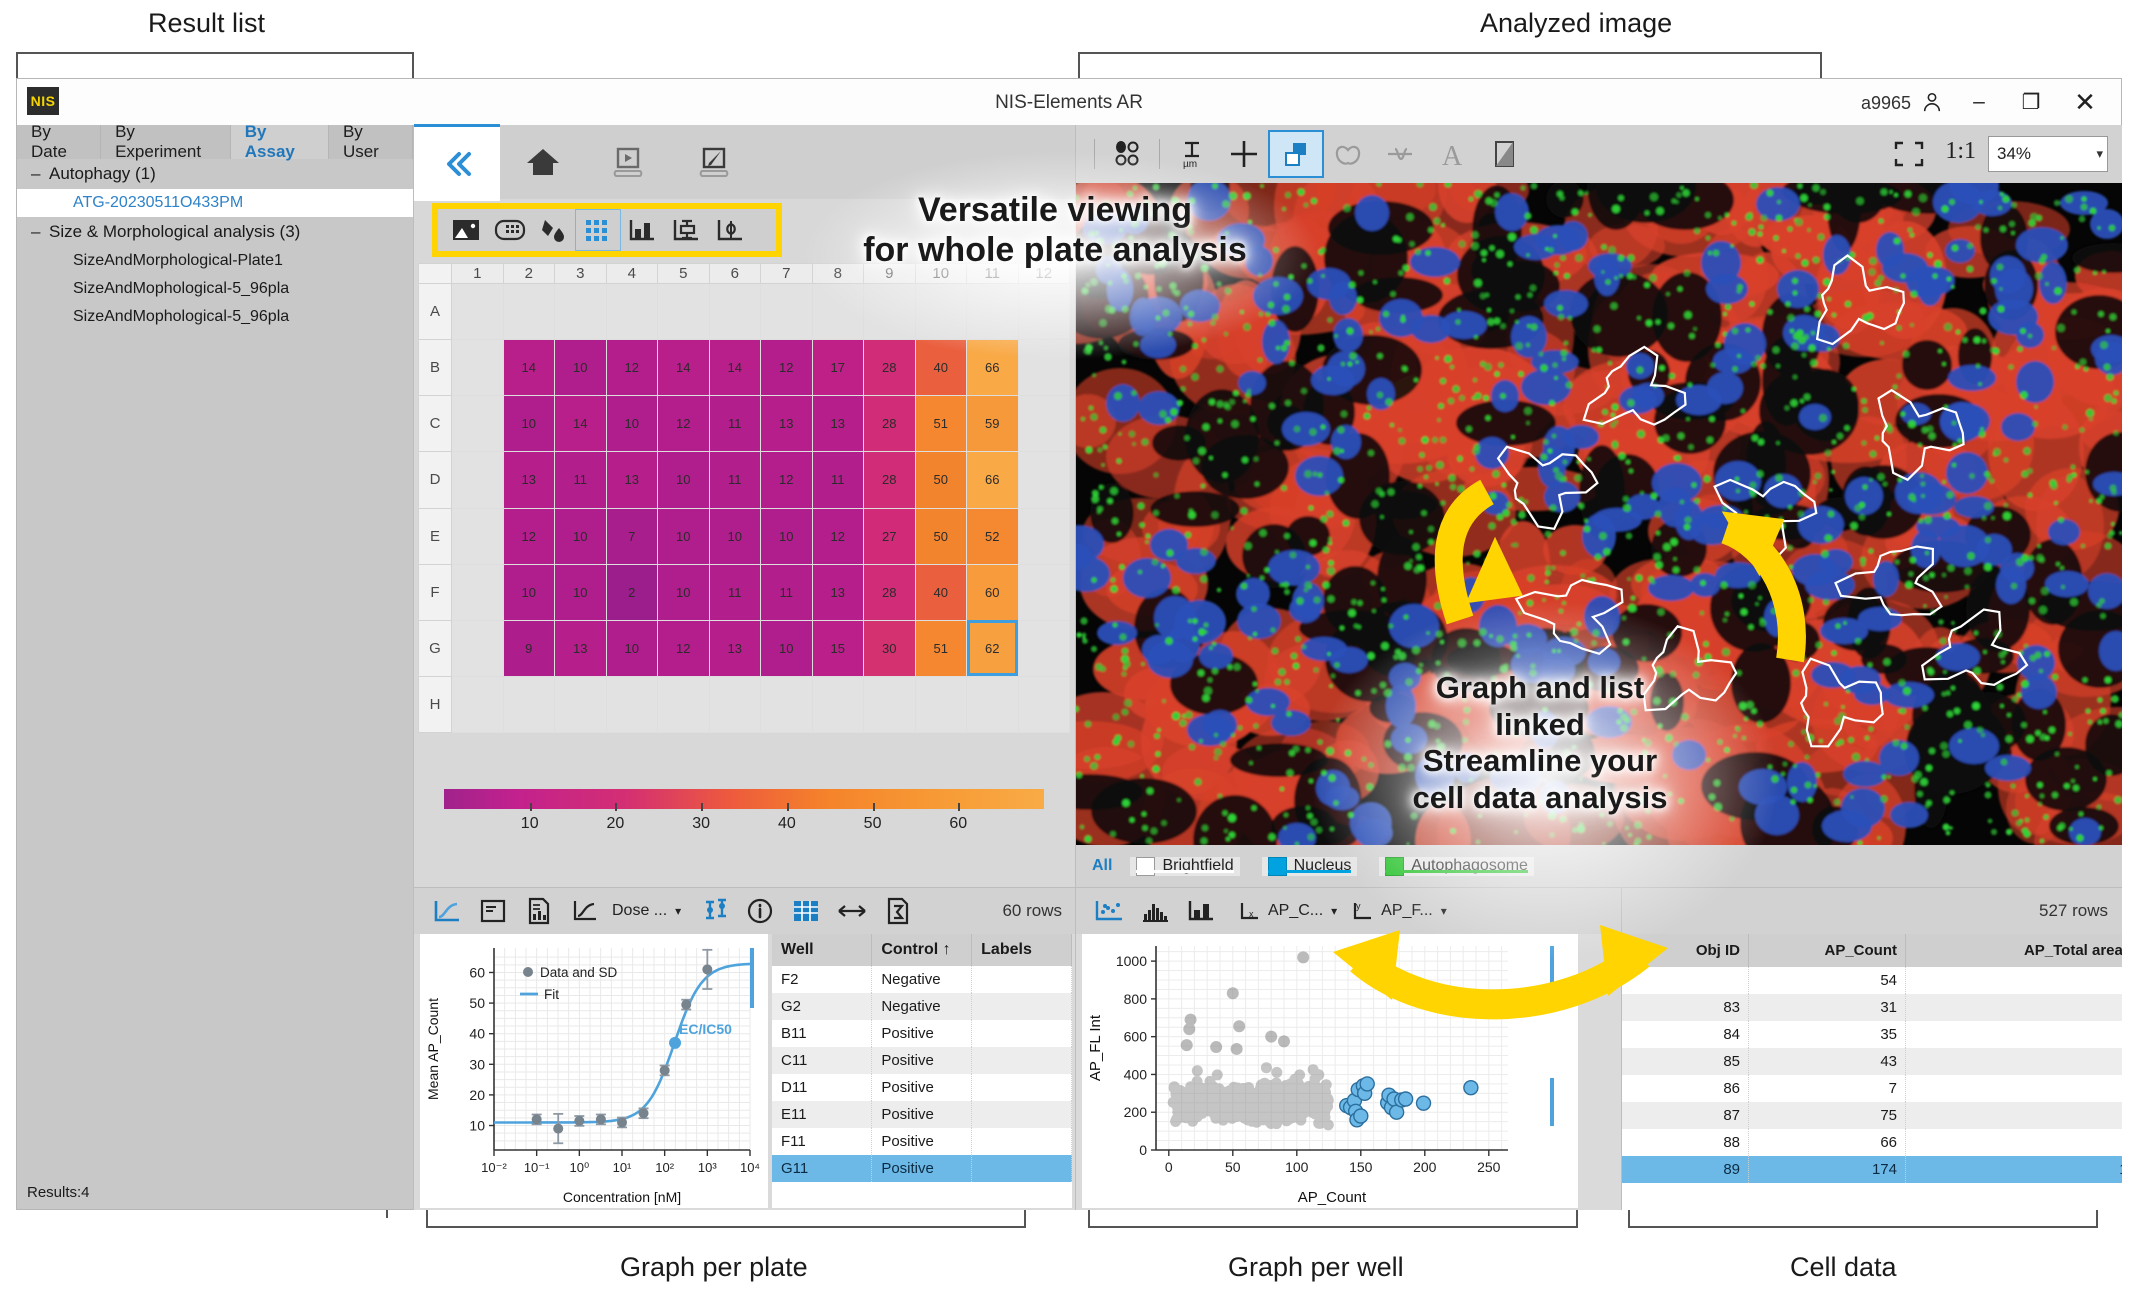 The image size is (2136, 1297). What do you see at coordinates (631, 480) in the screenshot?
I see `plate-well-D4: 13` at bounding box center [631, 480].